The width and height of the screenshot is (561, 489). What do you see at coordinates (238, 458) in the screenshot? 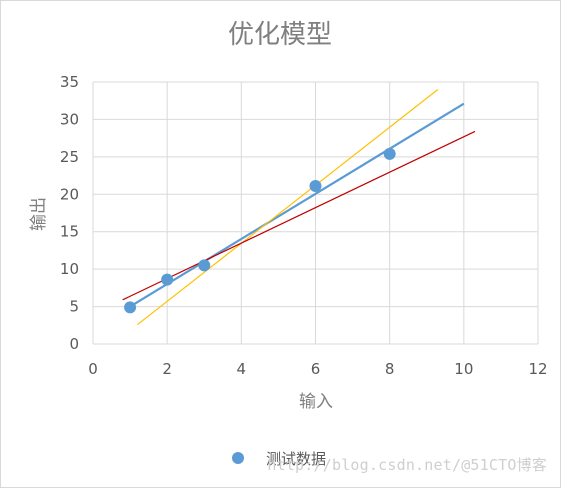
I see `legend-marker` at bounding box center [238, 458].